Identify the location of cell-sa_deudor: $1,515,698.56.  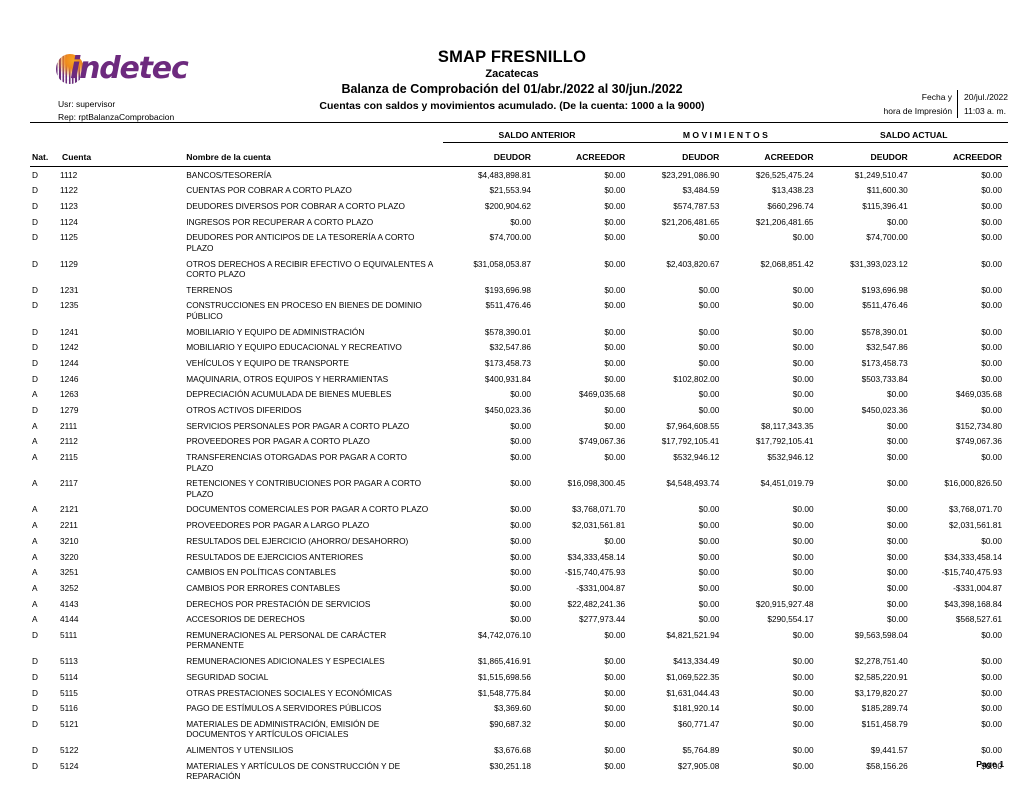
(504, 676).